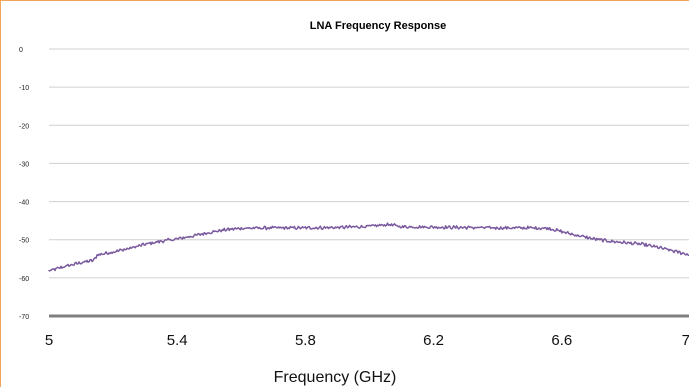  Describe the element at coordinates (24, 184) in the screenshot. I see `y-tick-labels: 0 -10 -20 -30 -40 -50 -60 -70` at that location.